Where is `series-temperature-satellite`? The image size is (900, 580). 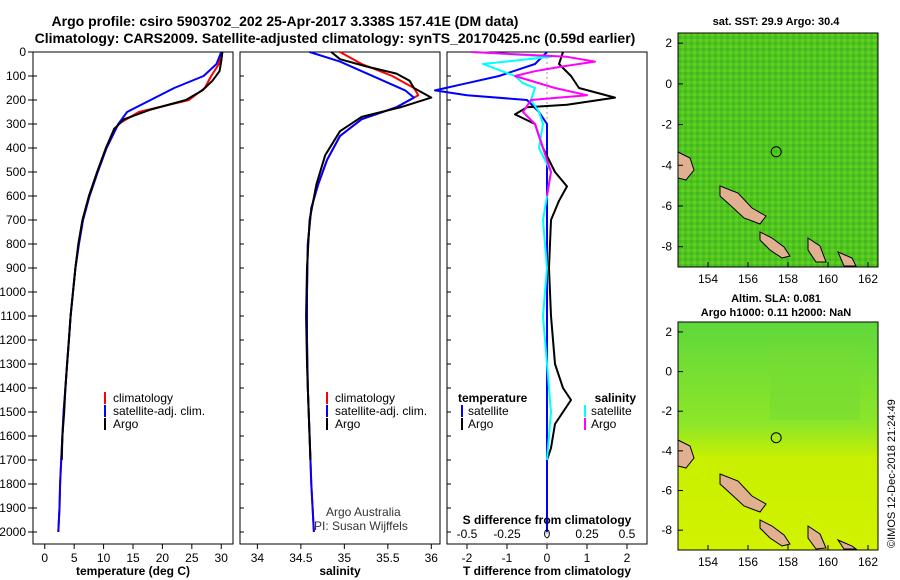
series-temperature-satellite is located at coordinates (491, 291).